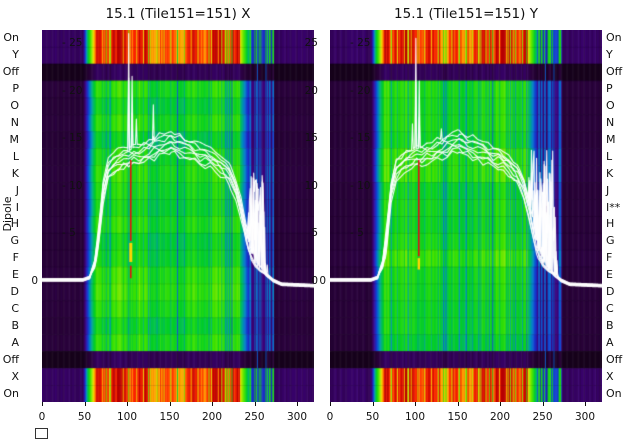 The height and width of the screenshot is (440, 640). Describe the element at coordinates (311, 138) in the screenshot. I see `power-scale-label-right: 15` at that location.